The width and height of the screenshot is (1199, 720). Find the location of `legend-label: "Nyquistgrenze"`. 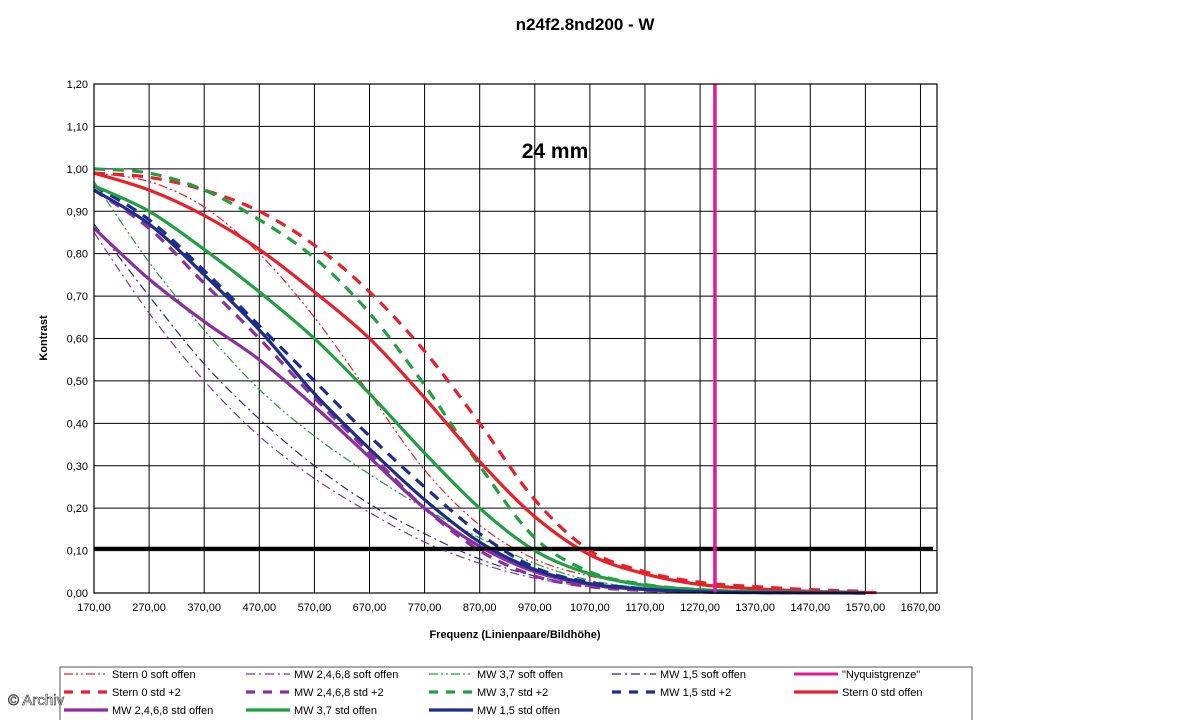

legend-label: "Nyquistgrenze" is located at coordinates (881, 675).